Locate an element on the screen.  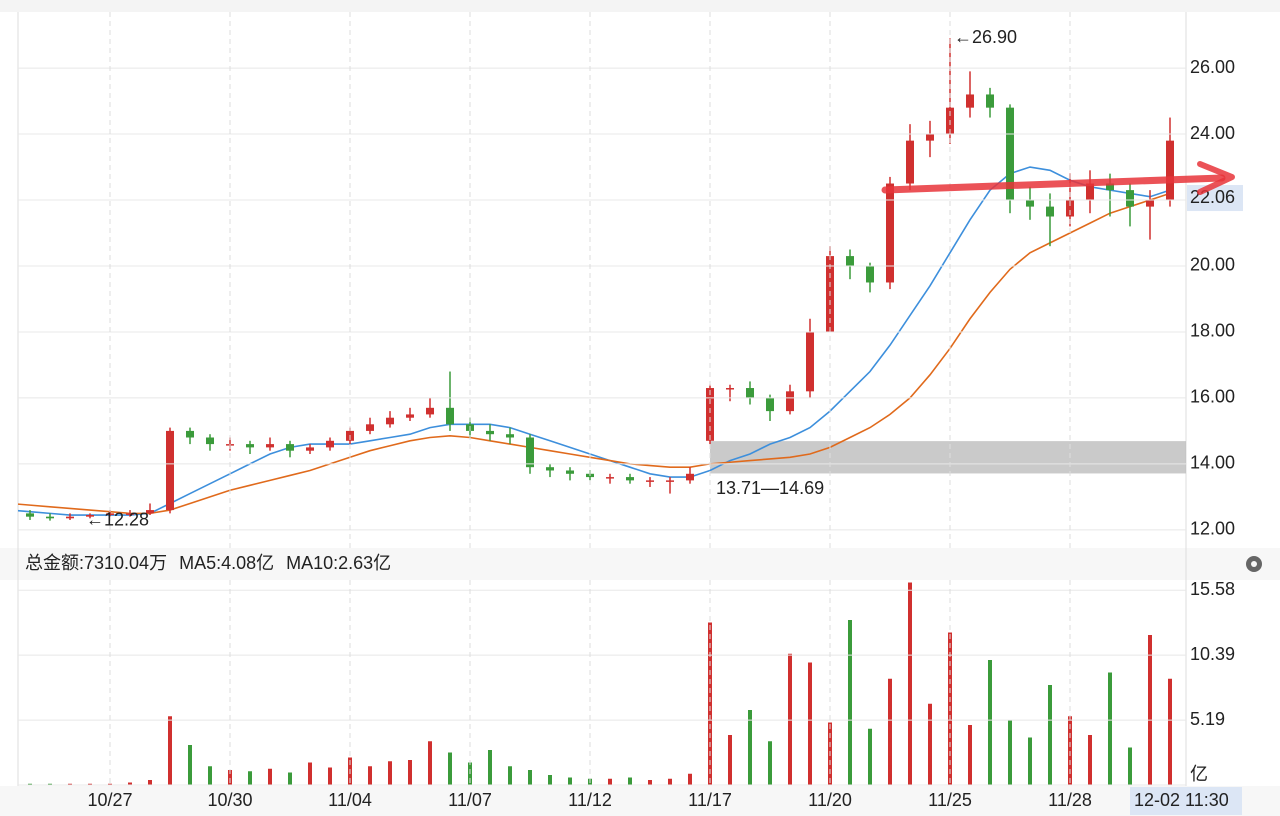
x-axis-strip is located at coordinates (640, 801).